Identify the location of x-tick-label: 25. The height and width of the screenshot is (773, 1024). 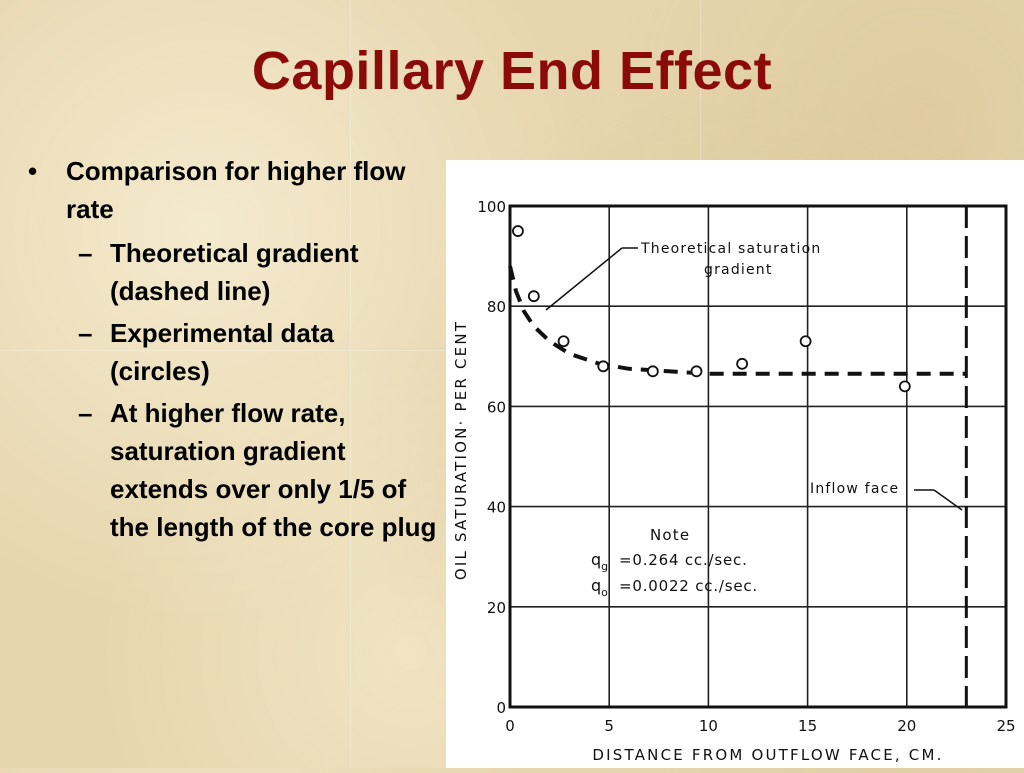
(1005, 726).